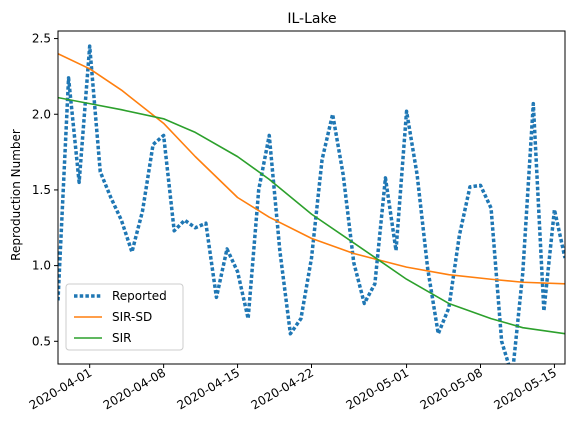 The height and width of the screenshot is (430, 567). I want to click on chart-title: IL-Lake, so click(311, 19).